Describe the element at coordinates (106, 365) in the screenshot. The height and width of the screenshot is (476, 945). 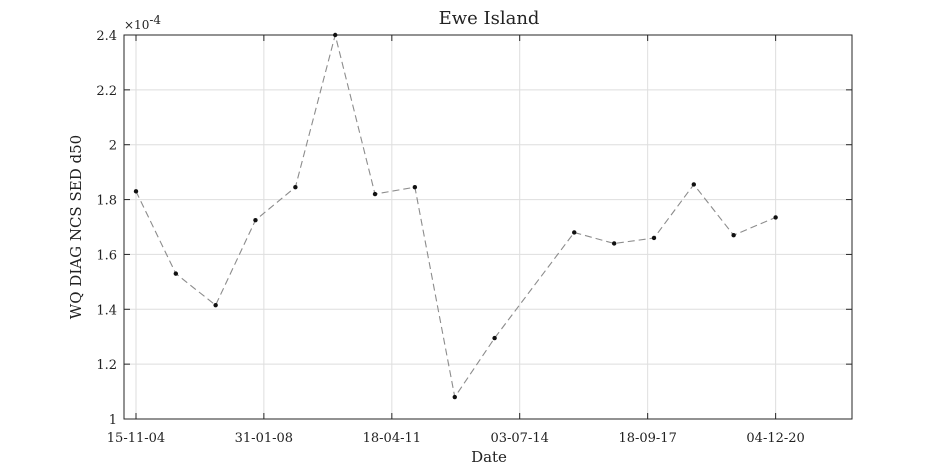
I see `y-tick-label: 1.2` at that location.